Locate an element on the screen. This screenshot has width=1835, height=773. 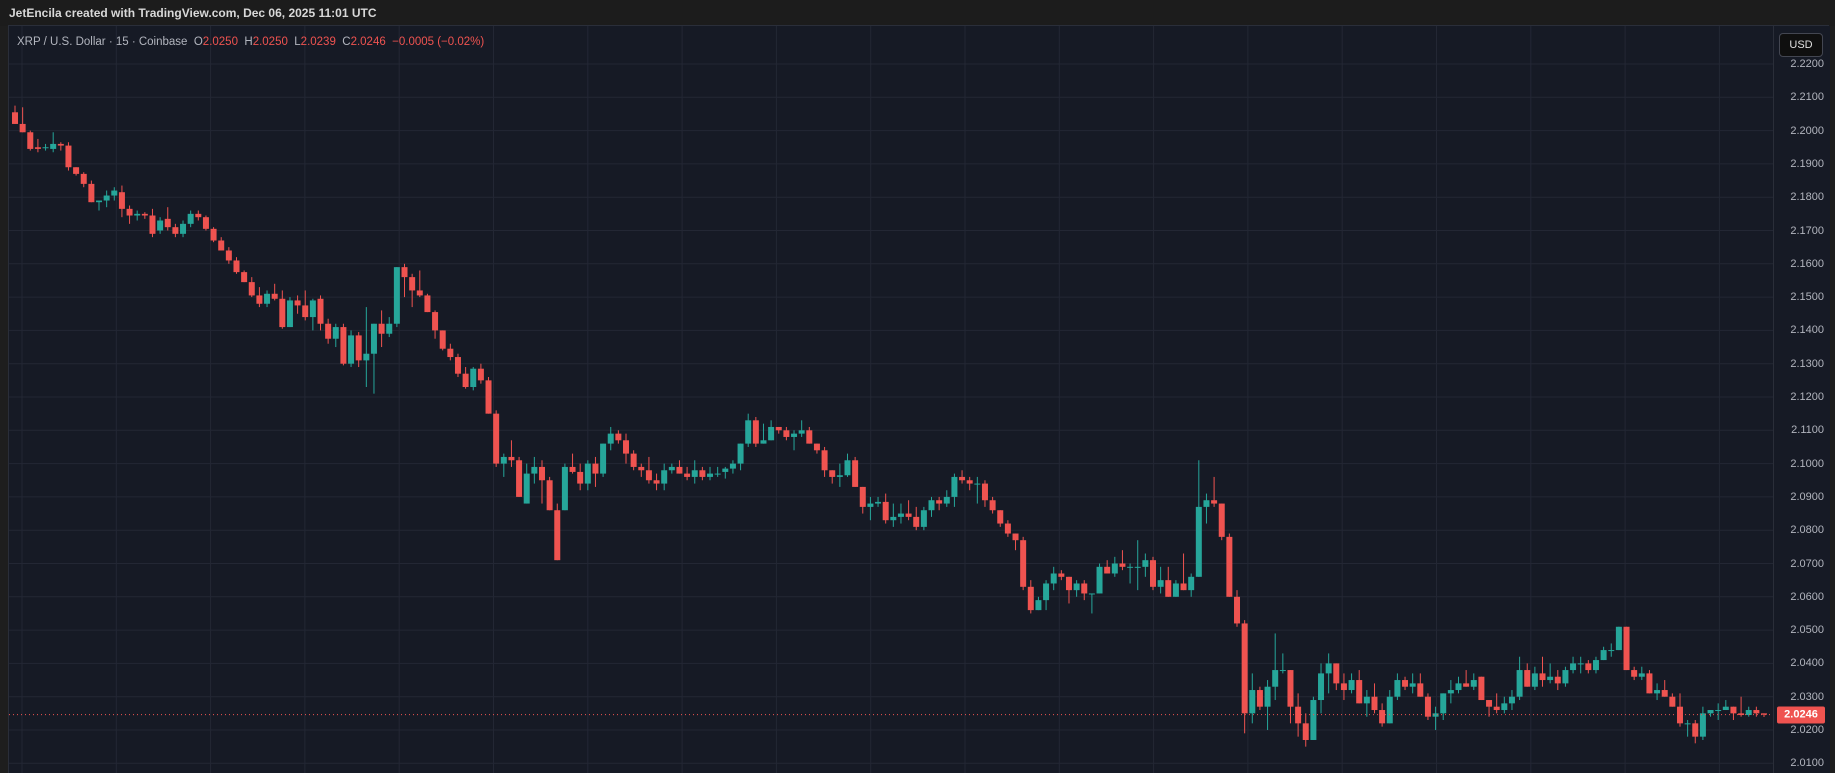
price-tick-label: 2.1300 is located at coordinates (1807, 363).